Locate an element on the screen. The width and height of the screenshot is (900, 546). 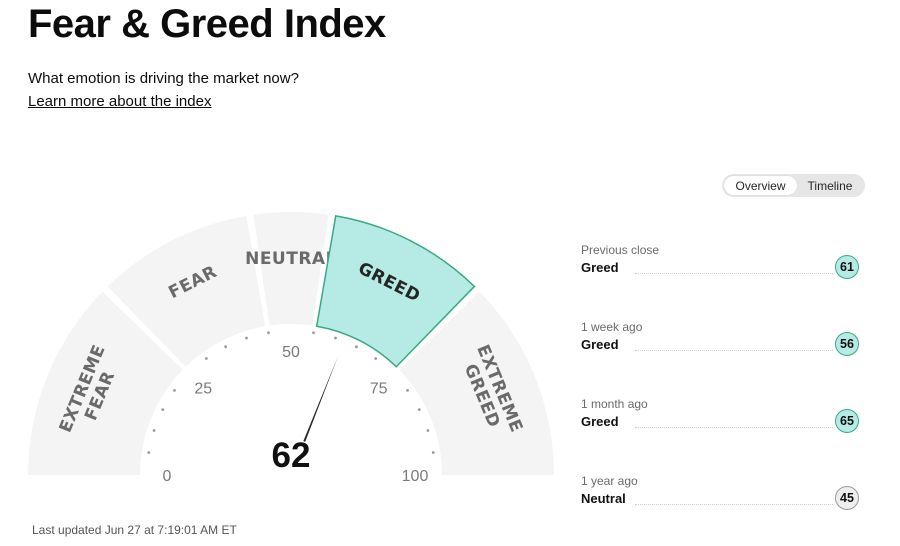
scale-label-50: 50 is located at coordinates (291, 352).